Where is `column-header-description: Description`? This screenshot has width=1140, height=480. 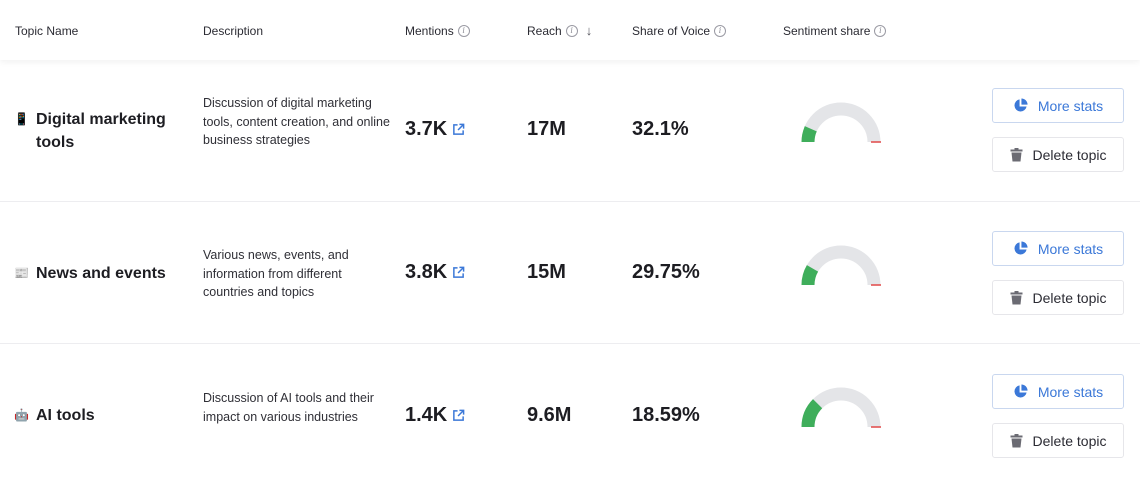
column-header-description: Description is located at coordinates (233, 31).